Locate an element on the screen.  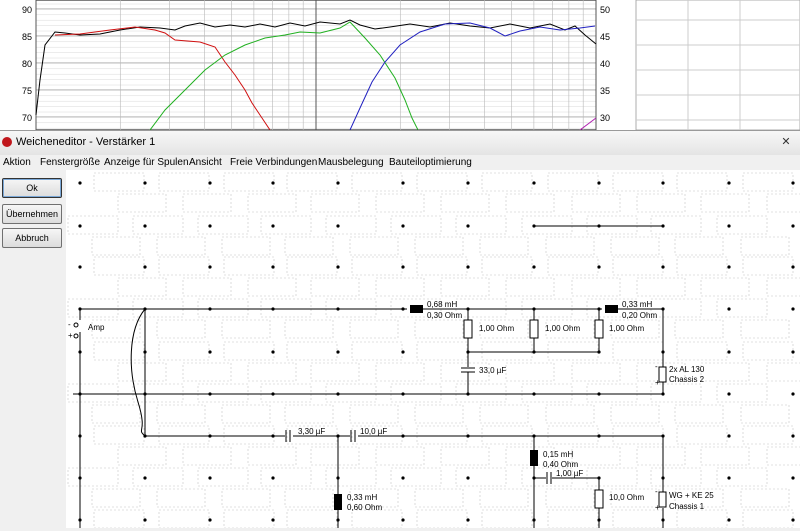
midrange-response-curve is located at coordinates (284, 76).